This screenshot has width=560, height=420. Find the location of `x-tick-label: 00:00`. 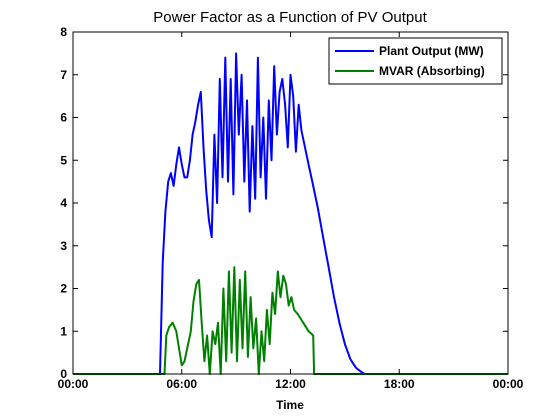

x-tick-label: 00:00 is located at coordinates (508, 384).